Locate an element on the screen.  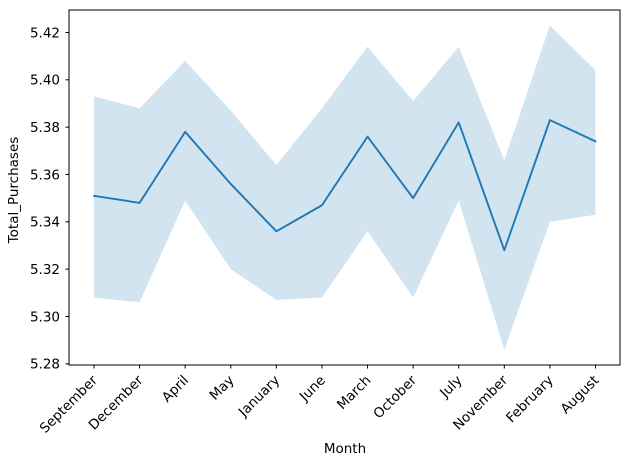
x-tick-label: January is located at coordinates (259, 397).